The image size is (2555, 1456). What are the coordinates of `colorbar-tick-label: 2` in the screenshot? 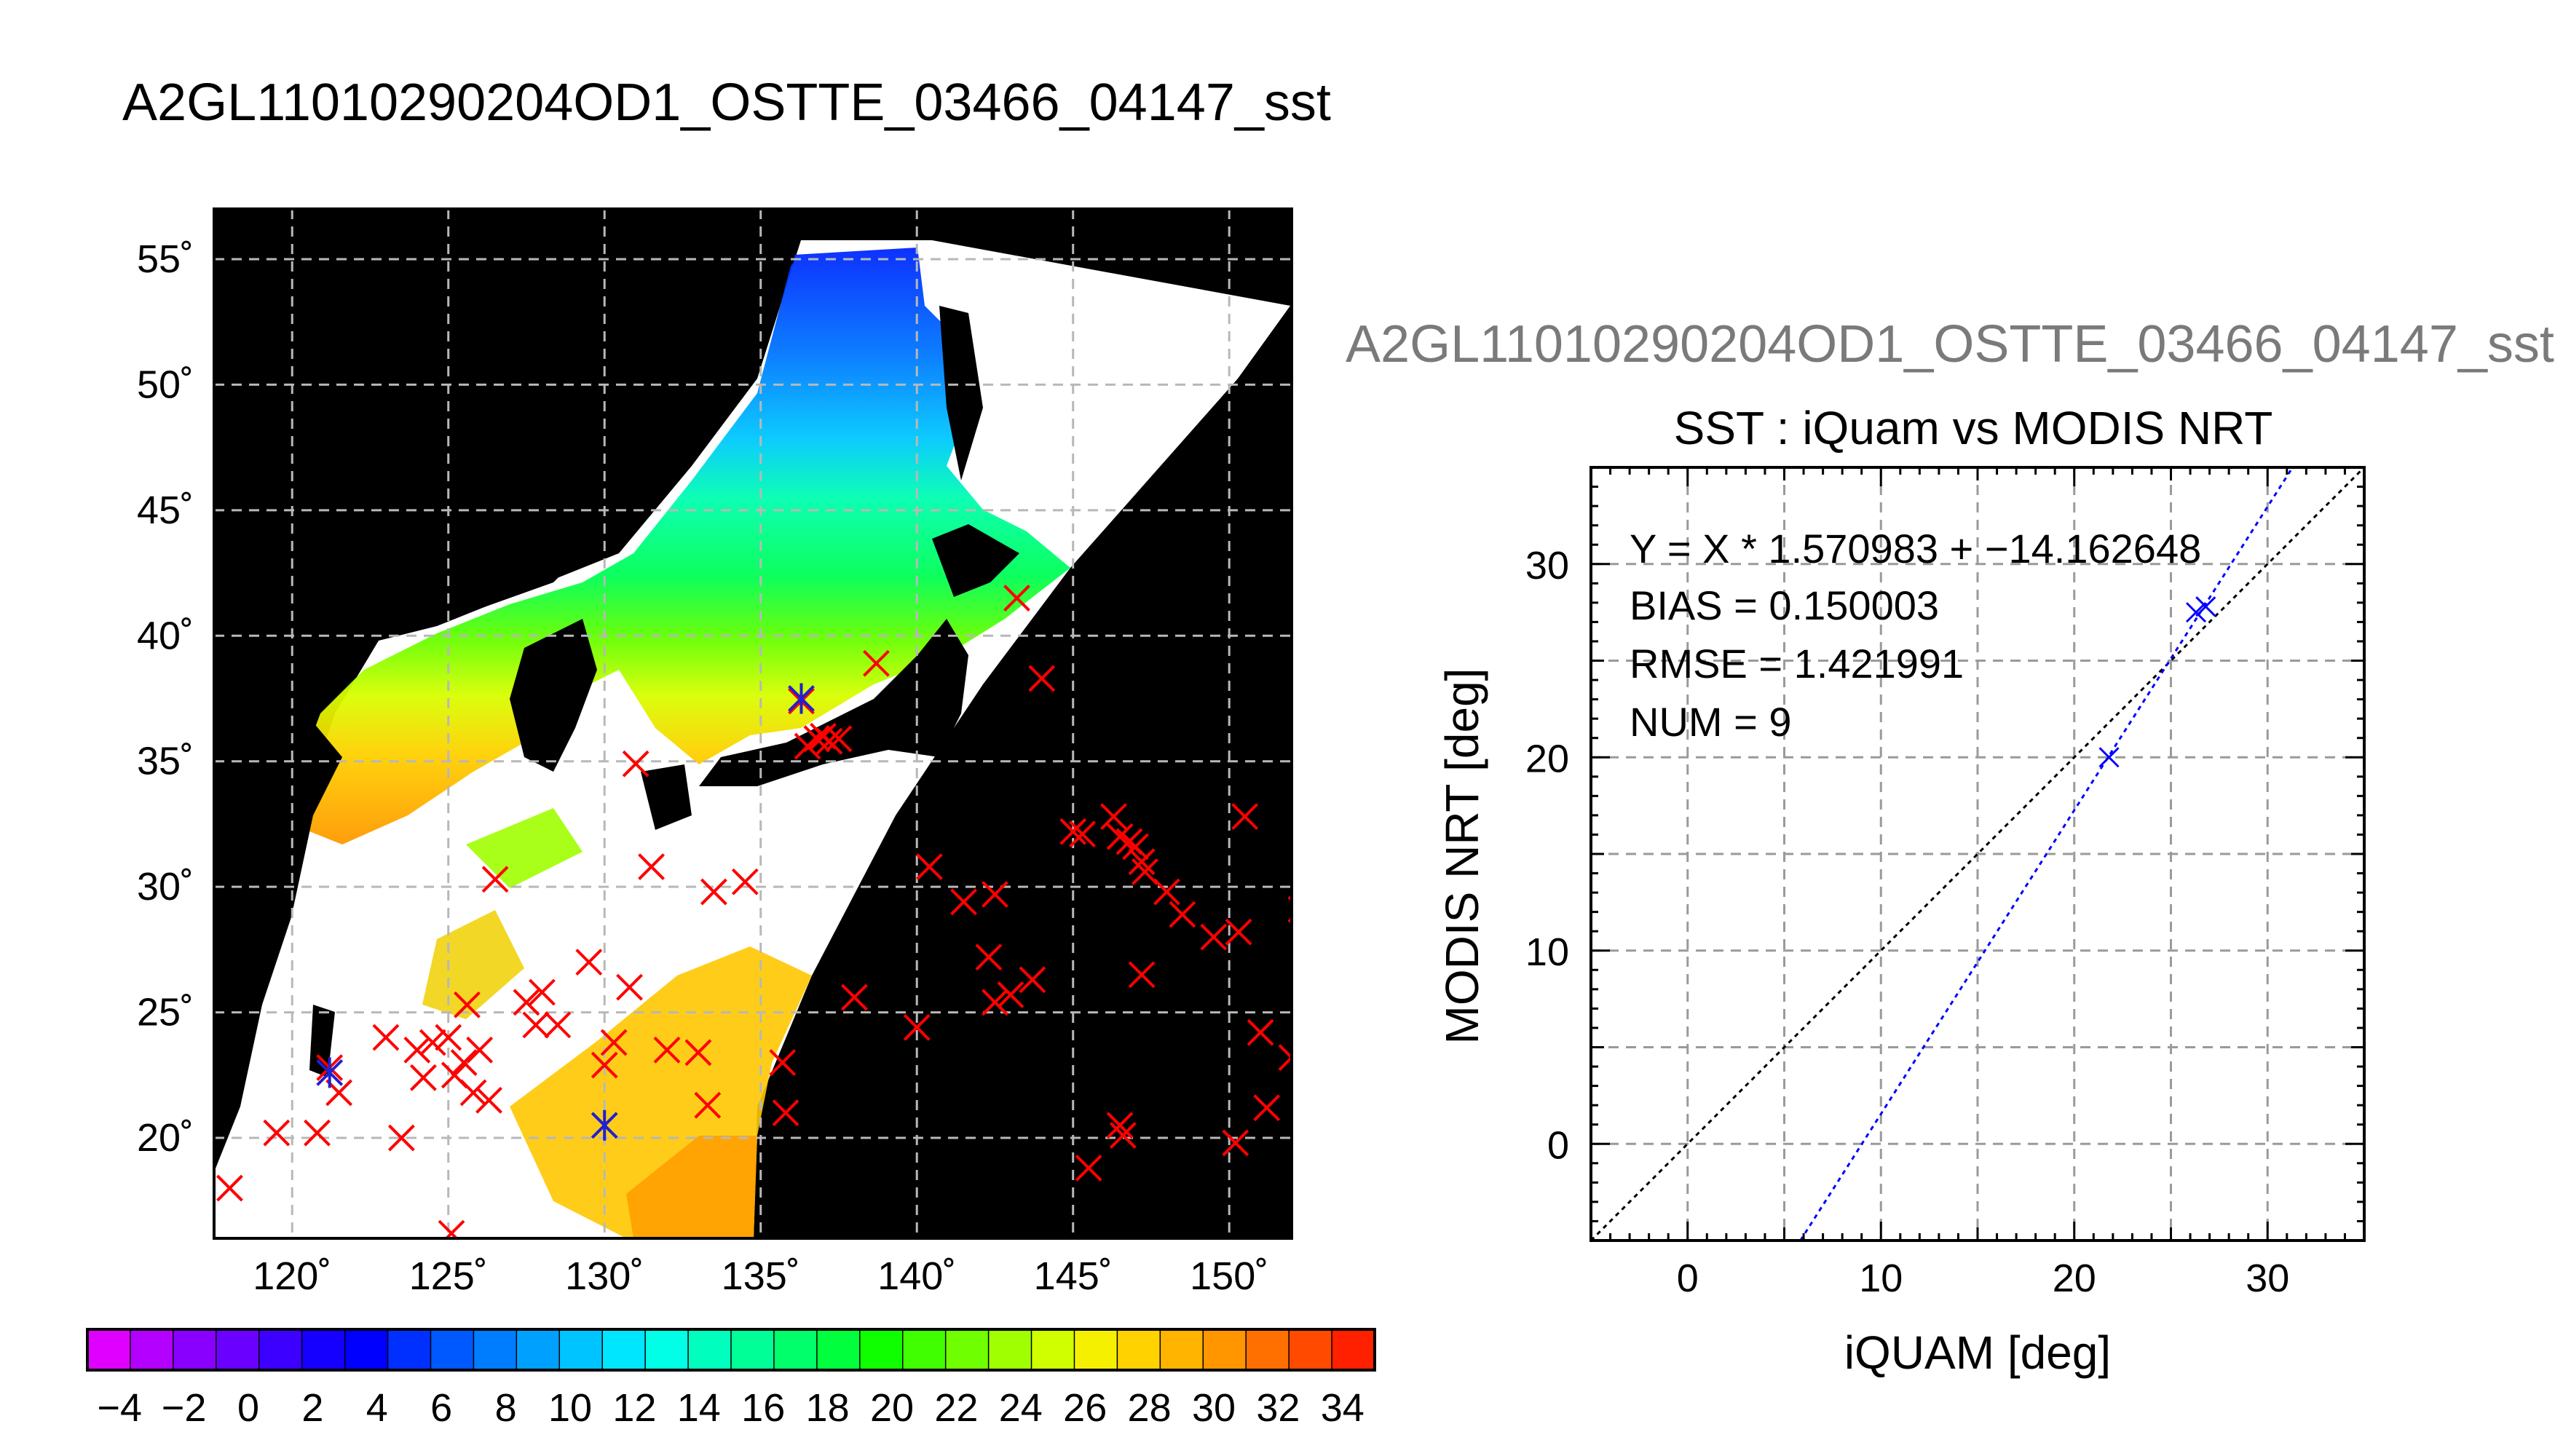 It's located at (312, 1408).